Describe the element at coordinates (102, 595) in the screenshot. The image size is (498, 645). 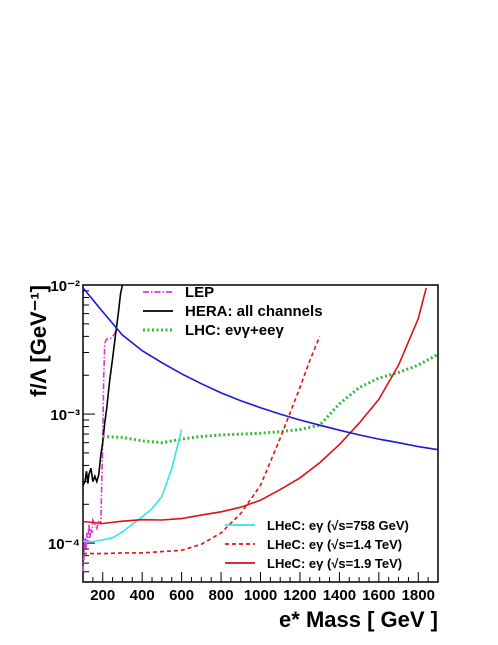
I see `x-tick-label: 200` at that location.